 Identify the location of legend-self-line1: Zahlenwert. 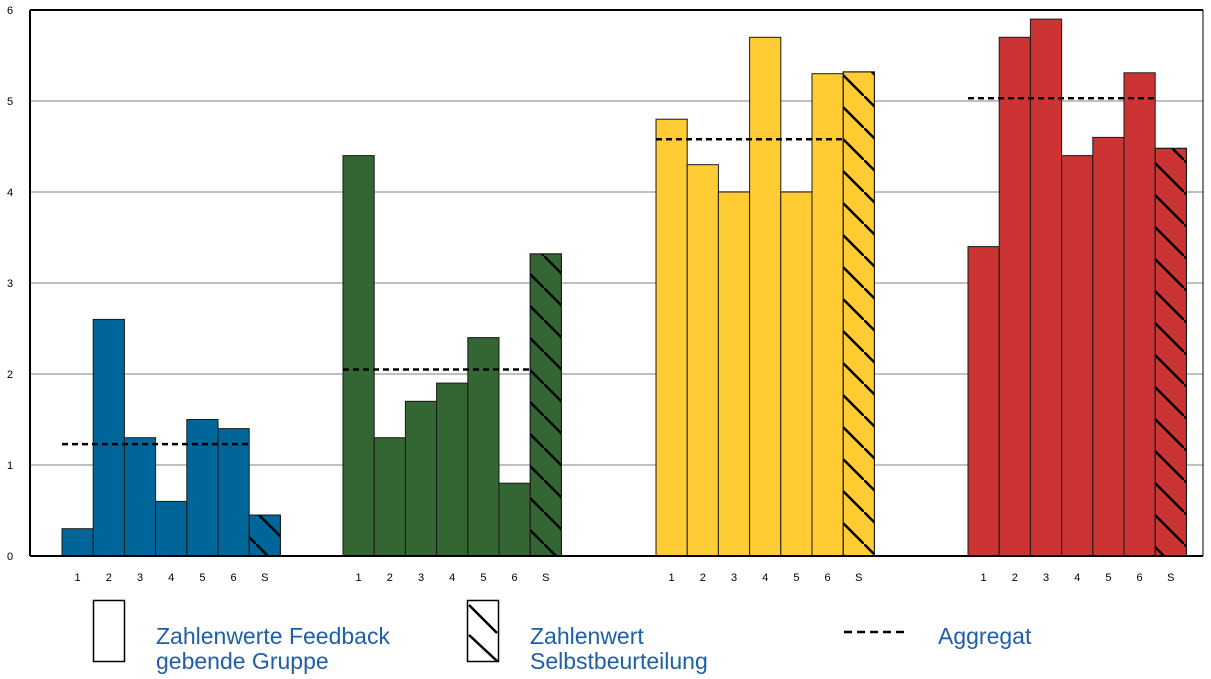
(587, 636).